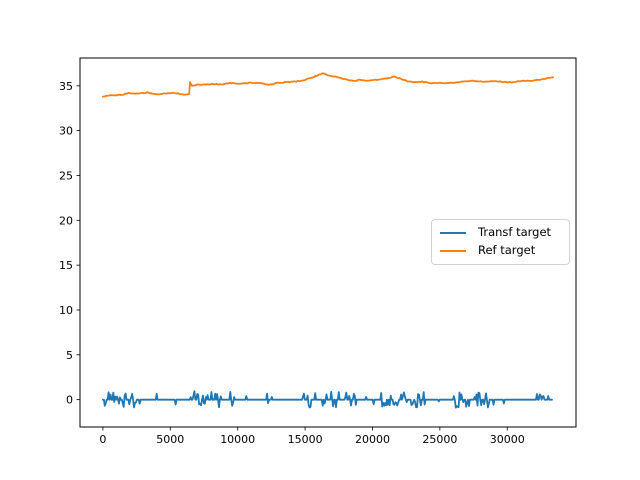 The width and height of the screenshot is (640, 480). I want to click on y-tick-label: 30, so click(66, 131).